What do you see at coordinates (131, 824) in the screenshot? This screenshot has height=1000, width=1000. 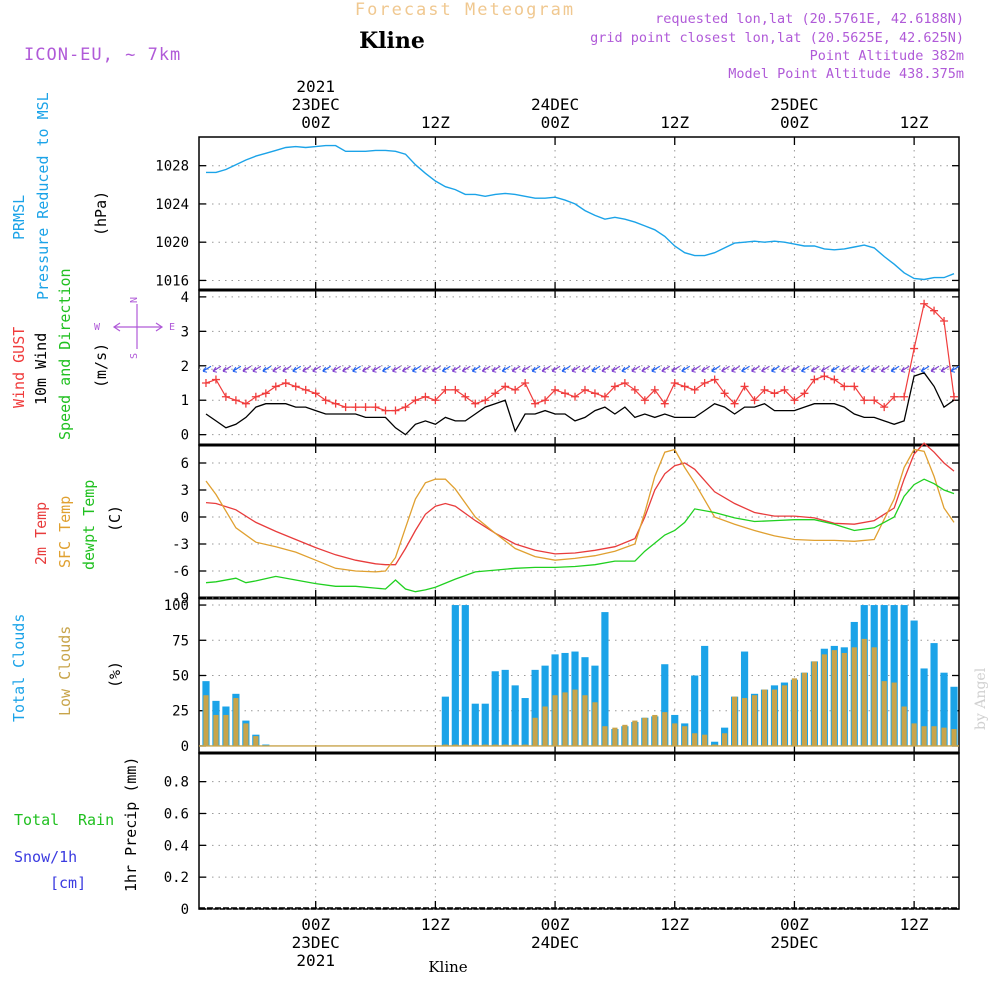 I see `precip-ylabel: 1hr Precip (mm)` at bounding box center [131, 824].